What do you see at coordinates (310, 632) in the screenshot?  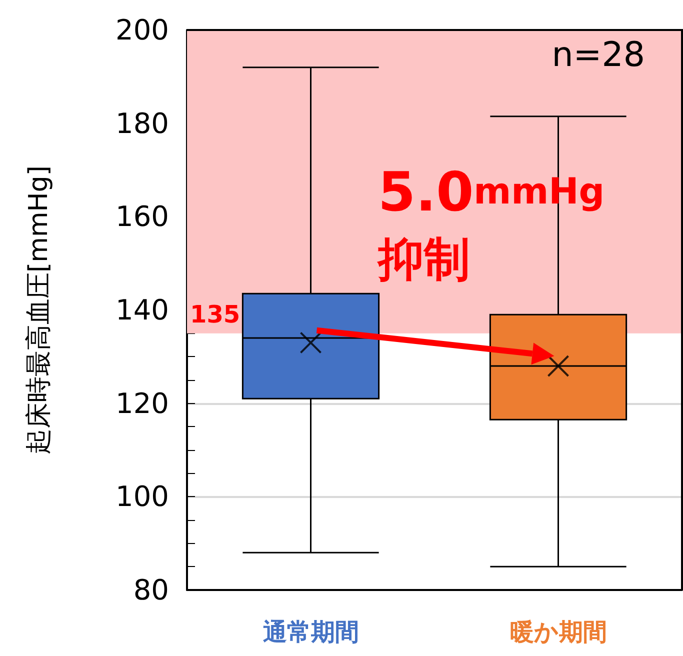 I see `x-tick-label: 通常期間` at bounding box center [310, 632].